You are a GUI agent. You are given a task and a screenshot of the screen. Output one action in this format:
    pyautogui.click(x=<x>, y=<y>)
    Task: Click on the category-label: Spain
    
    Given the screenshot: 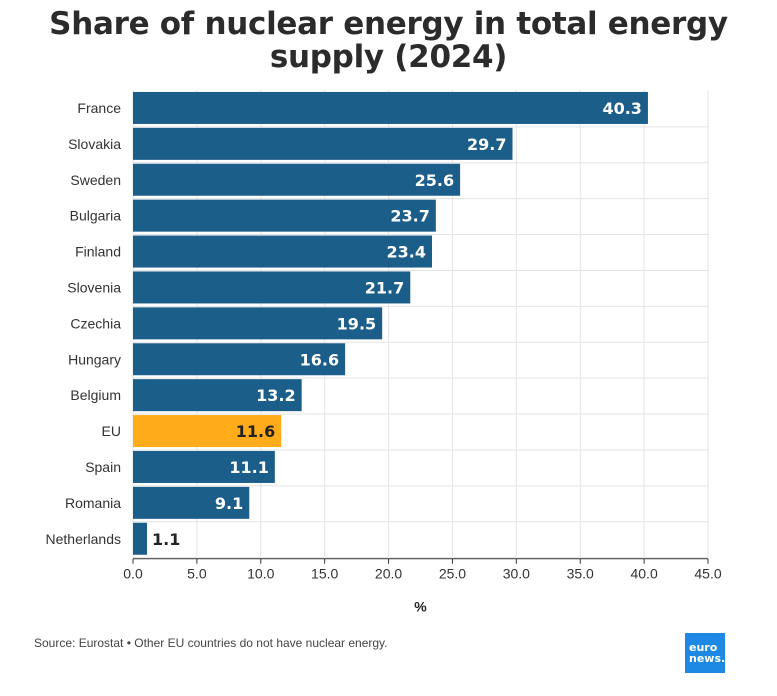 What is the action you would take?
    pyautogui.click(x=103, y=467)
    